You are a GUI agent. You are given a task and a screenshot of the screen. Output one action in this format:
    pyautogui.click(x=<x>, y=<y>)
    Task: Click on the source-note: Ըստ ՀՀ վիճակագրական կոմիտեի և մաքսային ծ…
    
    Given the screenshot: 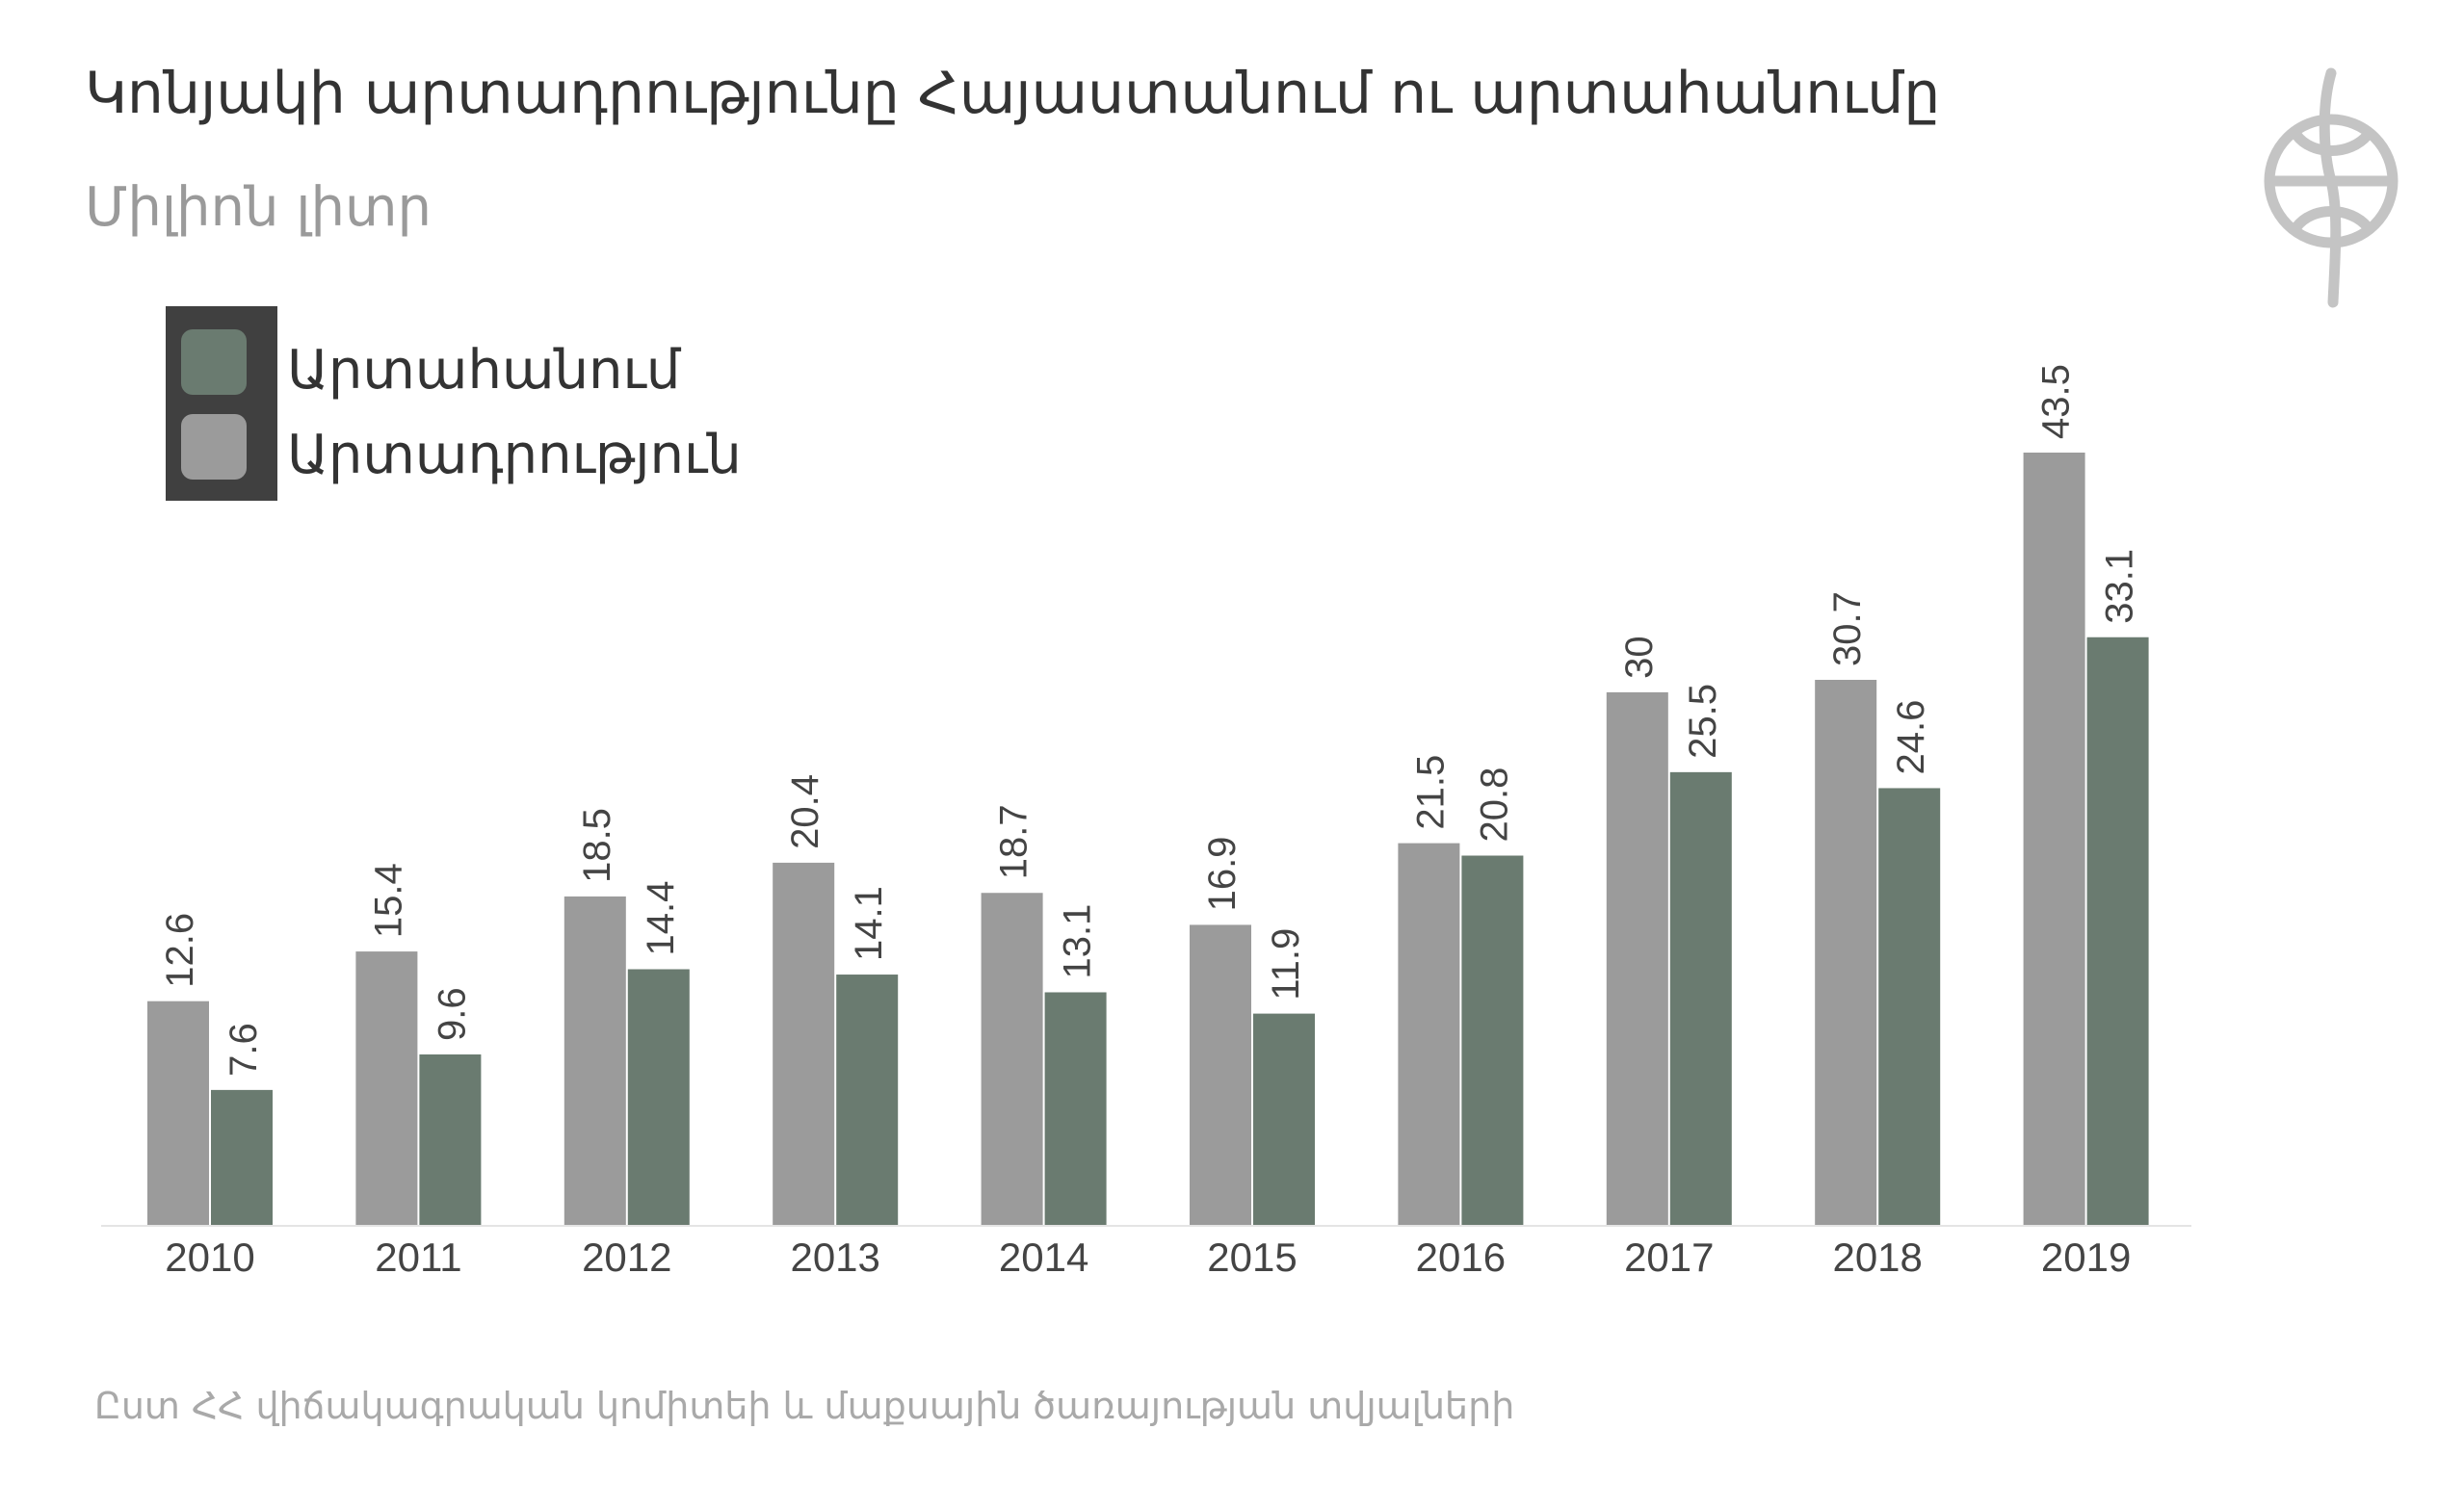 What is the action you would take?
    pyautogui.click(x=804, y=1406)
    